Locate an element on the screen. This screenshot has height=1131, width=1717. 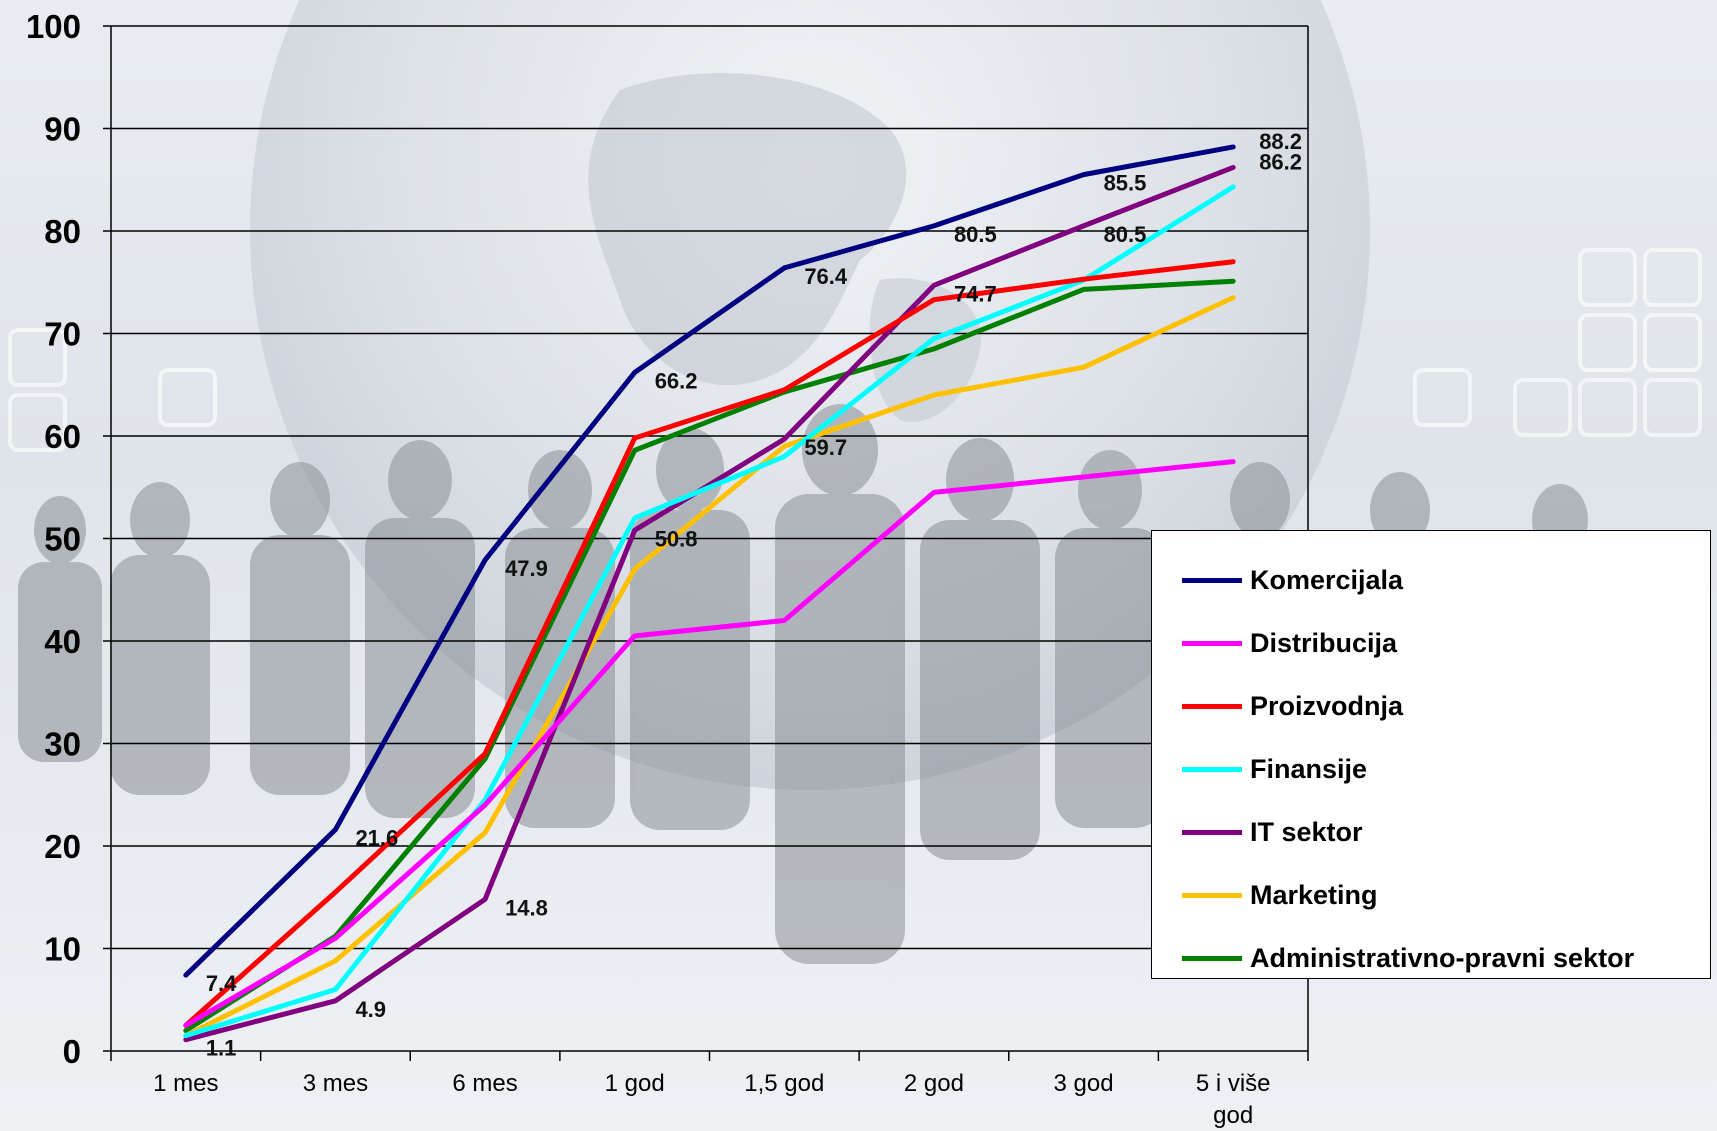
x-tick-label: 2 god is located at coordinates (934, 1083).